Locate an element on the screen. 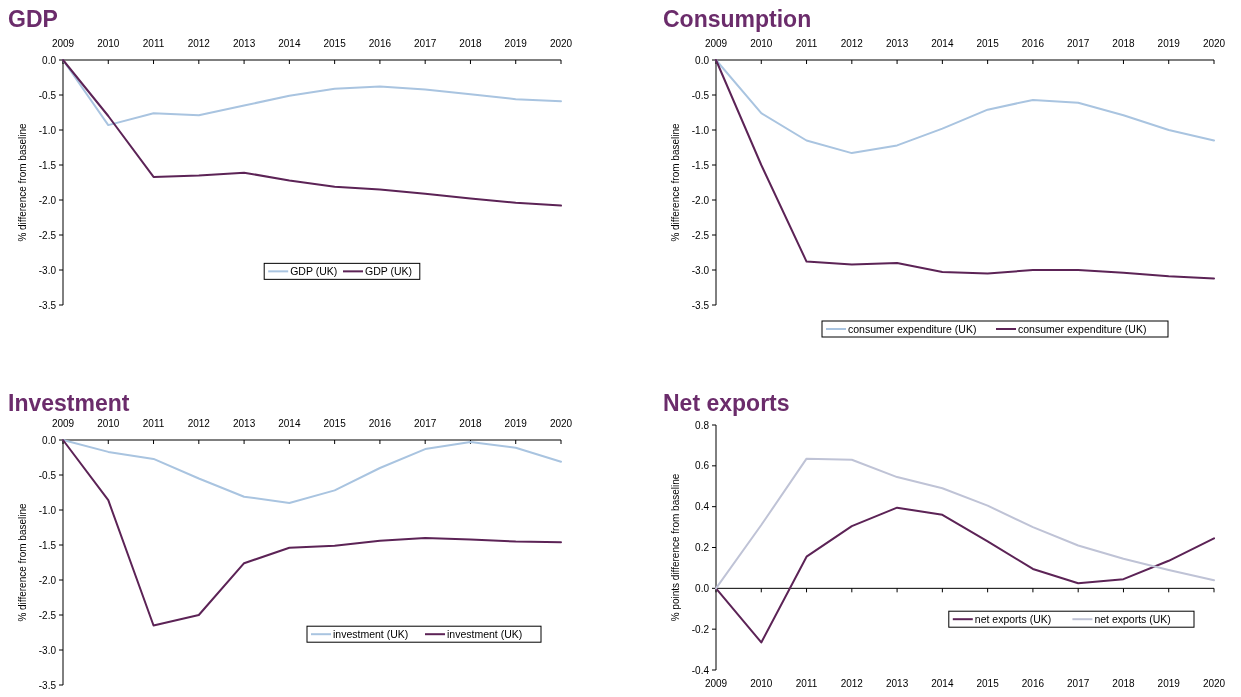 Image resolution: width=1241 pixels, height=697 pixels. y-tick-label: -0.4 is located at coordinates (700, 670).